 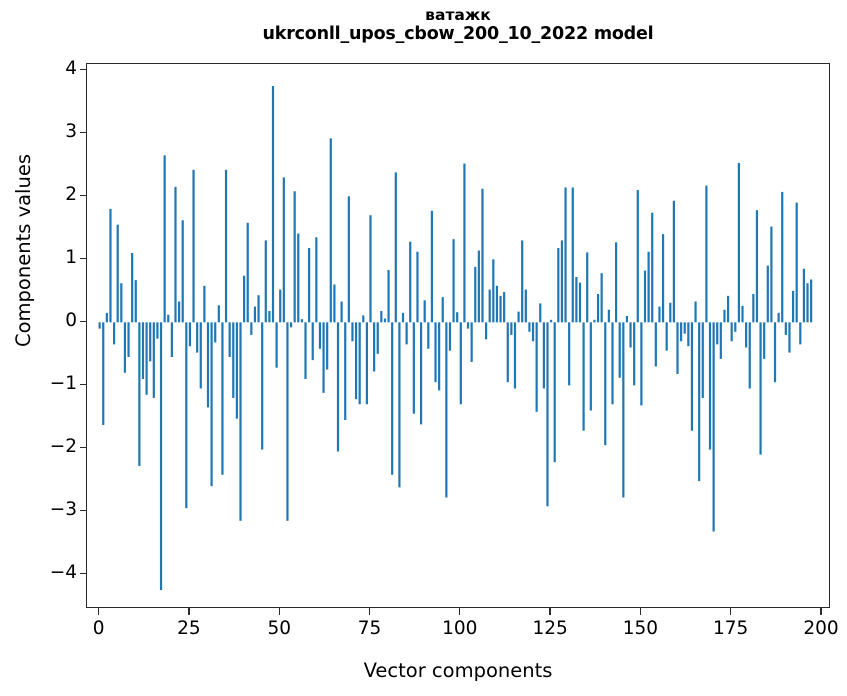 I want to click on y-axis-label: Components values, so click(x=23, y=250).